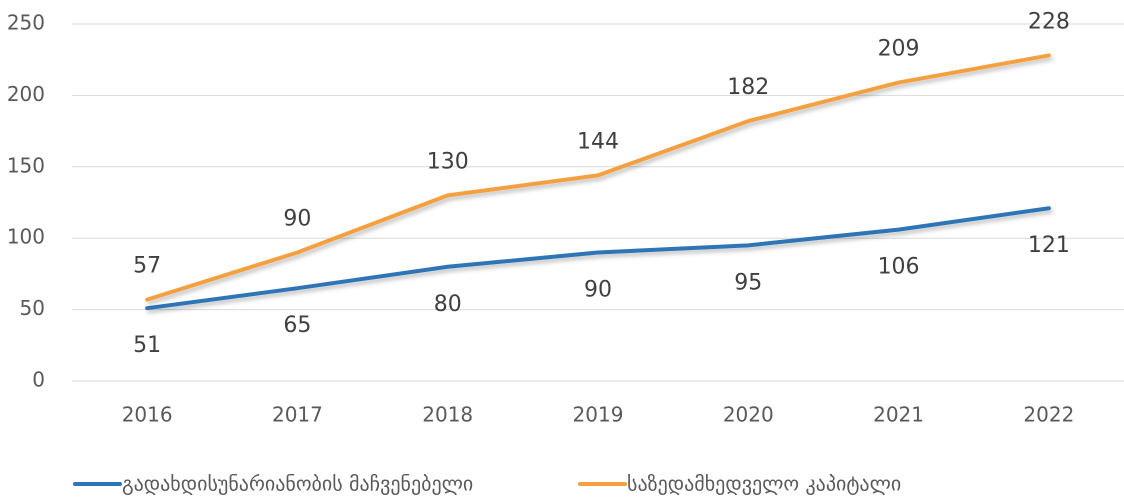  Describe the element at coordinates (598, 415) in the screenshot. I see `x-tick-label: 2019` at that location.